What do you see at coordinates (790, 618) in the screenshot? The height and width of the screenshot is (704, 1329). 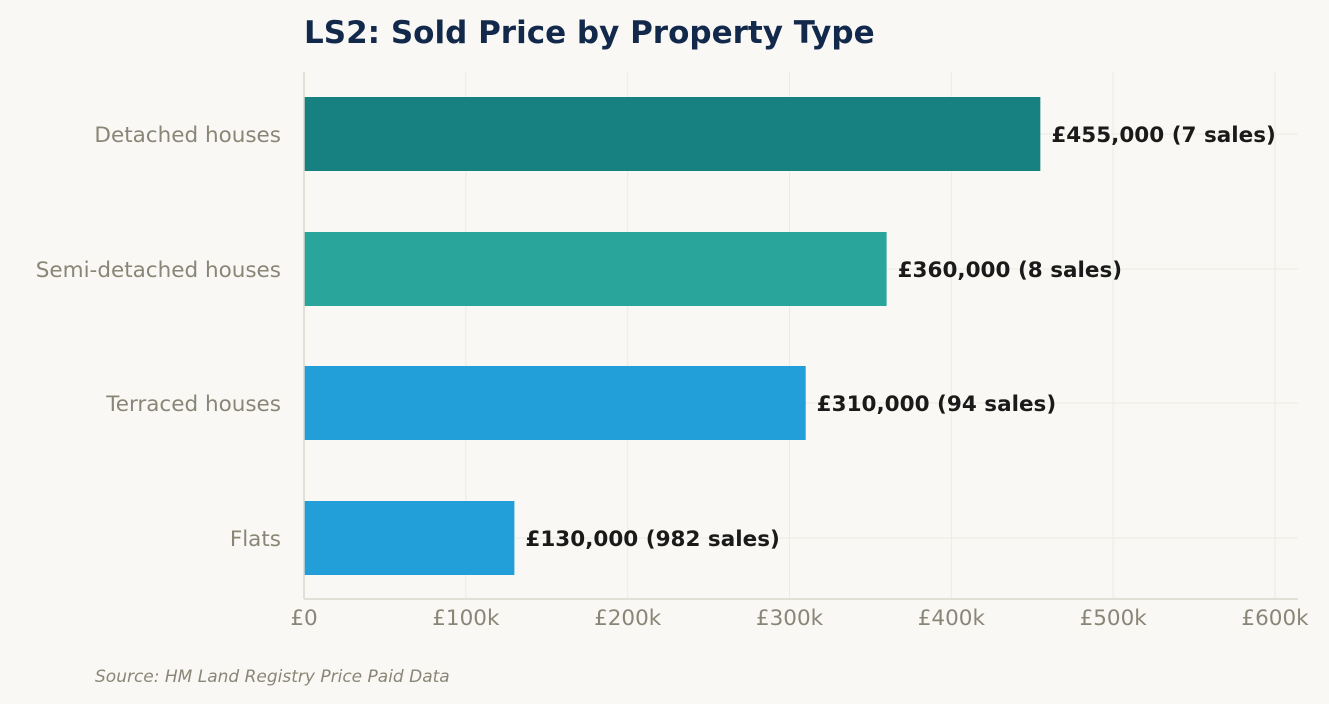 I see `x-tick-label: £300k` at bounding box center [790, 618].